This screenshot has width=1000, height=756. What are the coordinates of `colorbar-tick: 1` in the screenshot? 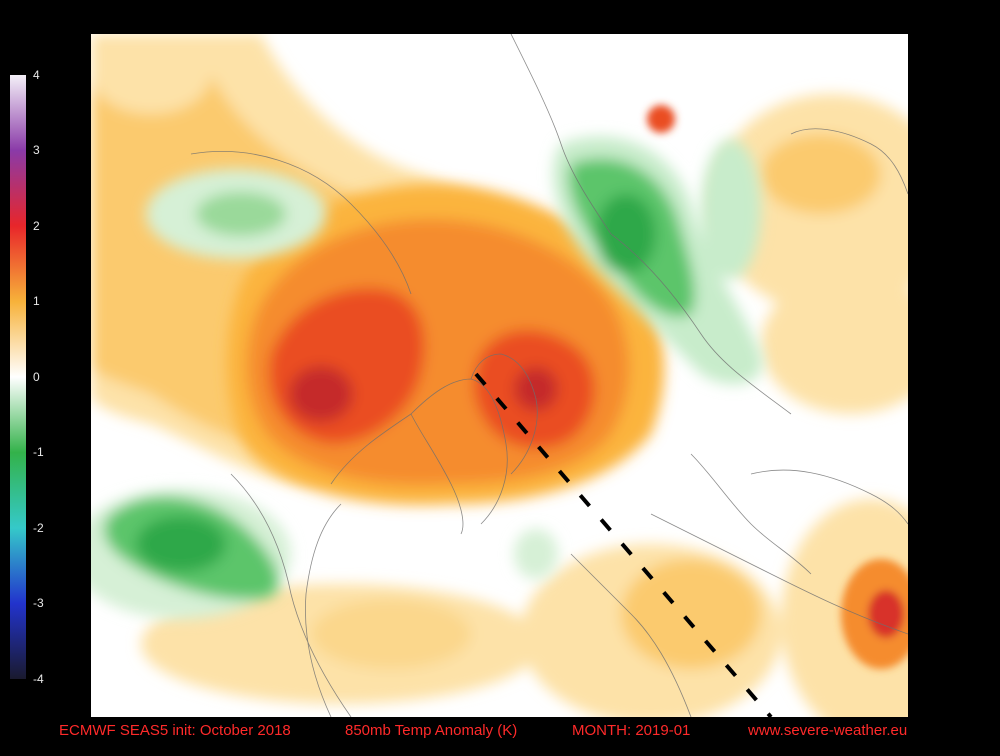 It's located at (36, 301).